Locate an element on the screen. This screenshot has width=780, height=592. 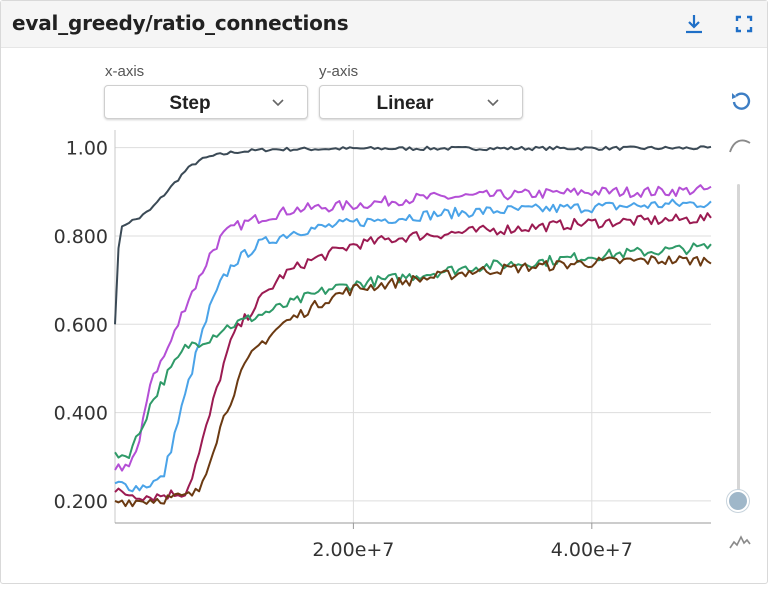
download-icon is located at coordinates (694, 24).